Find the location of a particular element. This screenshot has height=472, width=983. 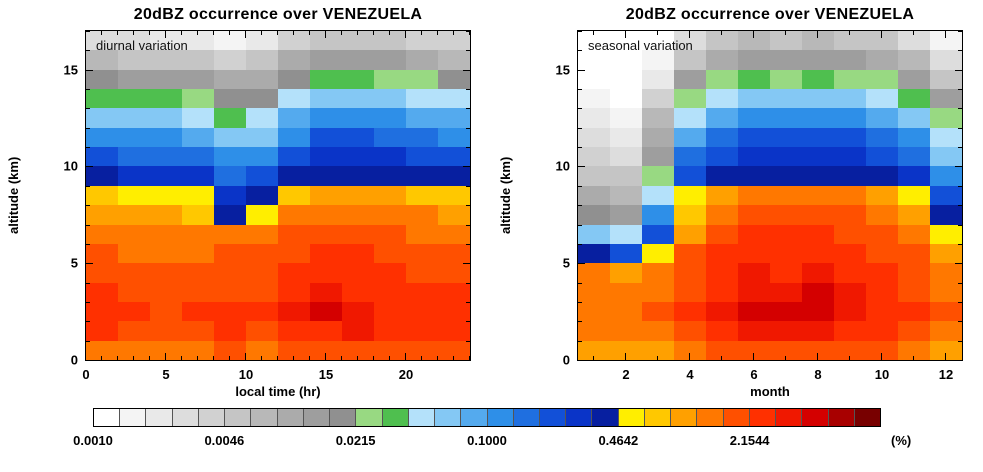

x-axis-label: local time (hr) is located at coordinates (278, 391).